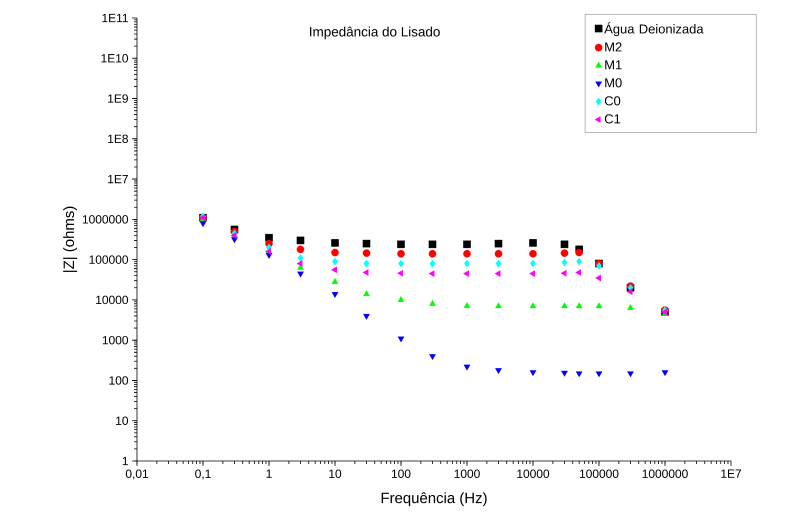  Describe the element at coordinates (599, 474) in the screenshot. I see `x-tick-label: 100000` at that location.